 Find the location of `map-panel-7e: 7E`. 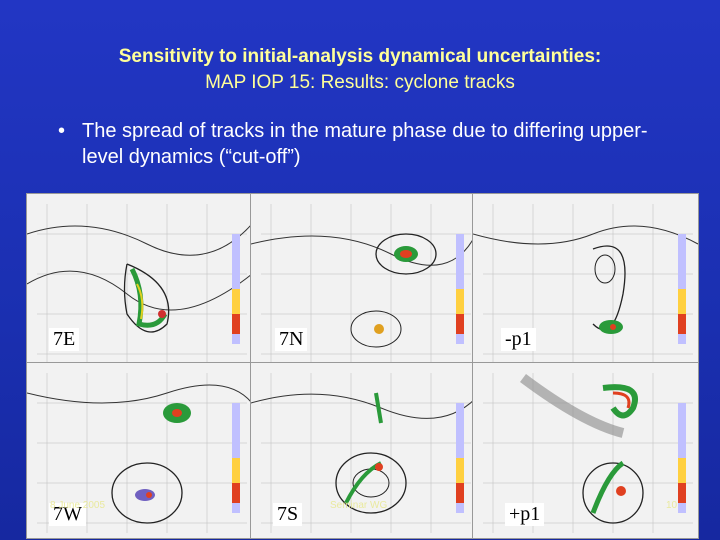

map-panel-7e: 7E is located at coordinates (139, 281).